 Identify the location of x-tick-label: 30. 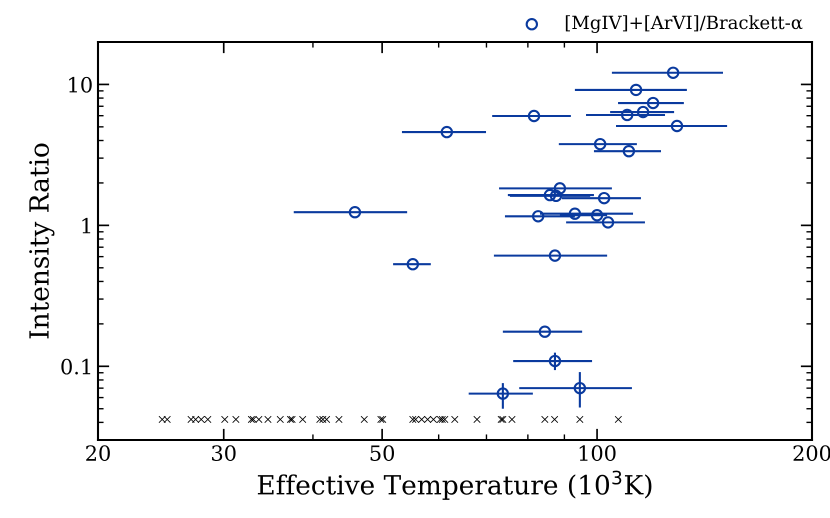
(224, 453).